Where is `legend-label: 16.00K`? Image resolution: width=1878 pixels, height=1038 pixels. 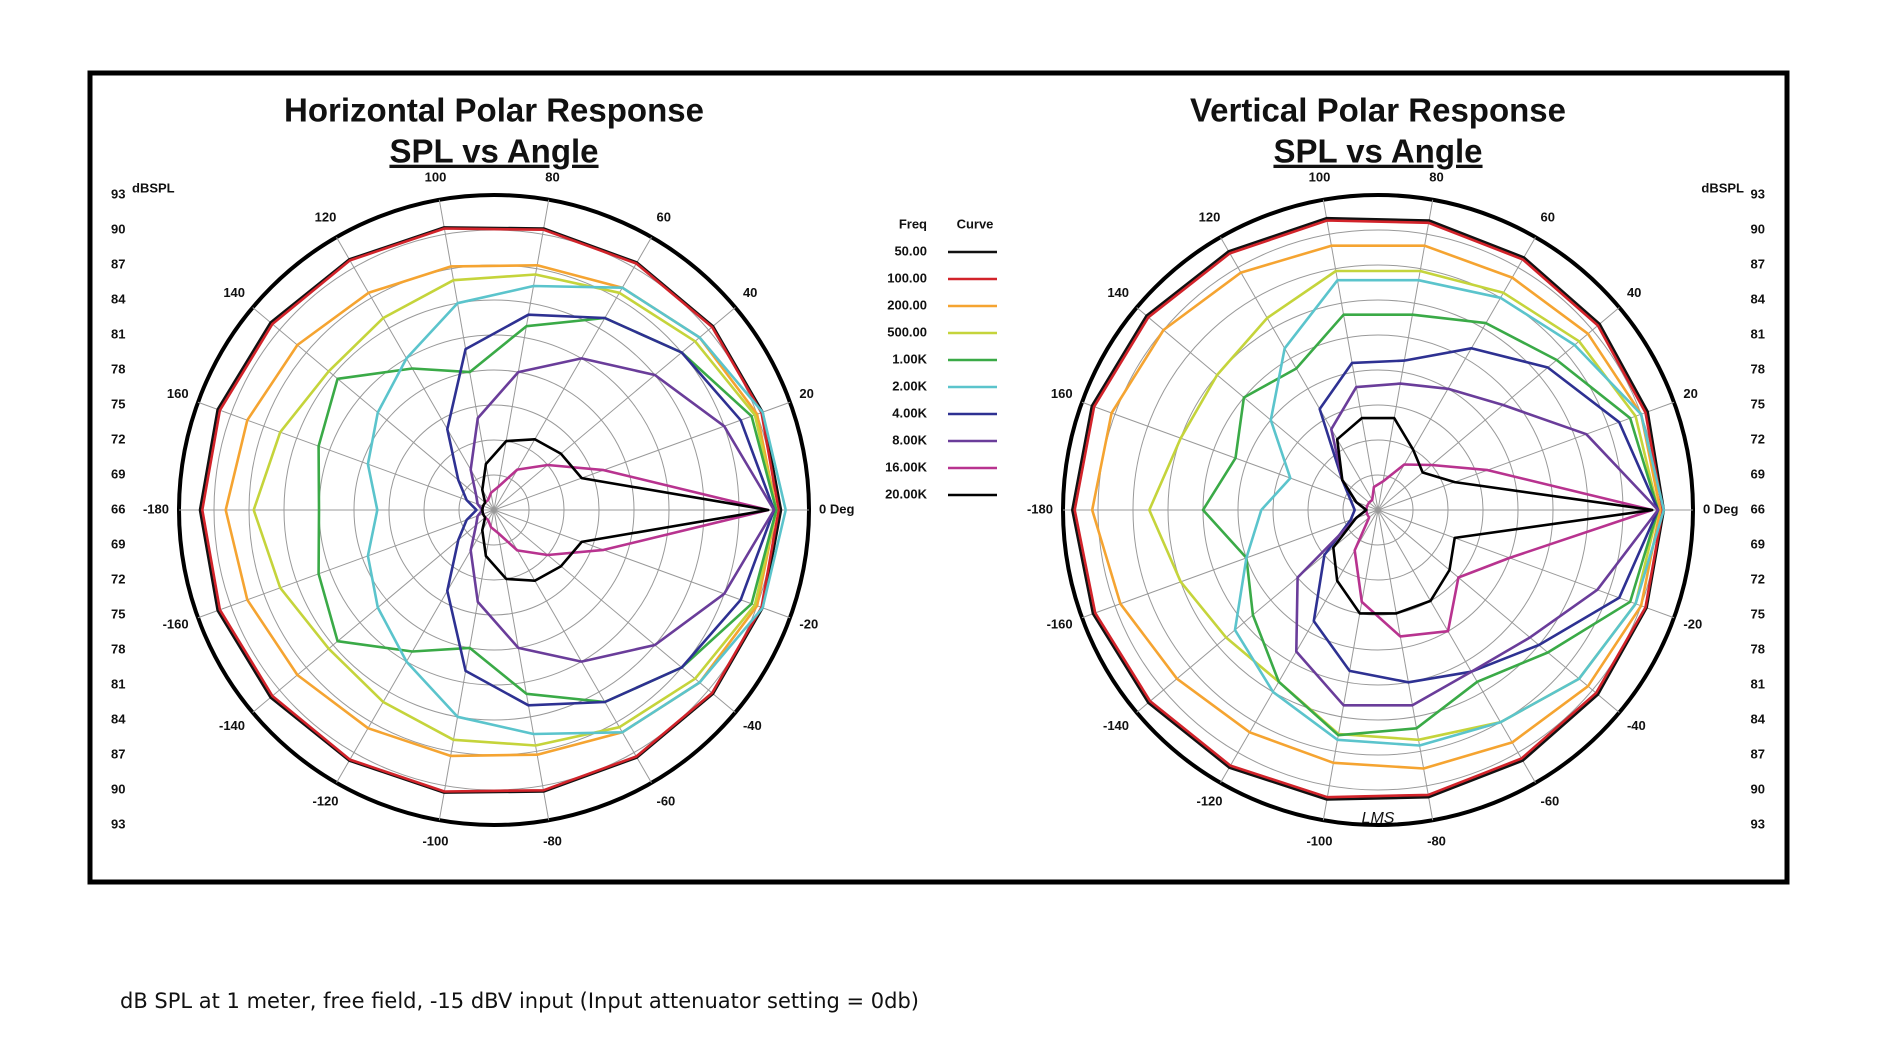 legend-label: 16.00K is located at coordinates (906, 466).